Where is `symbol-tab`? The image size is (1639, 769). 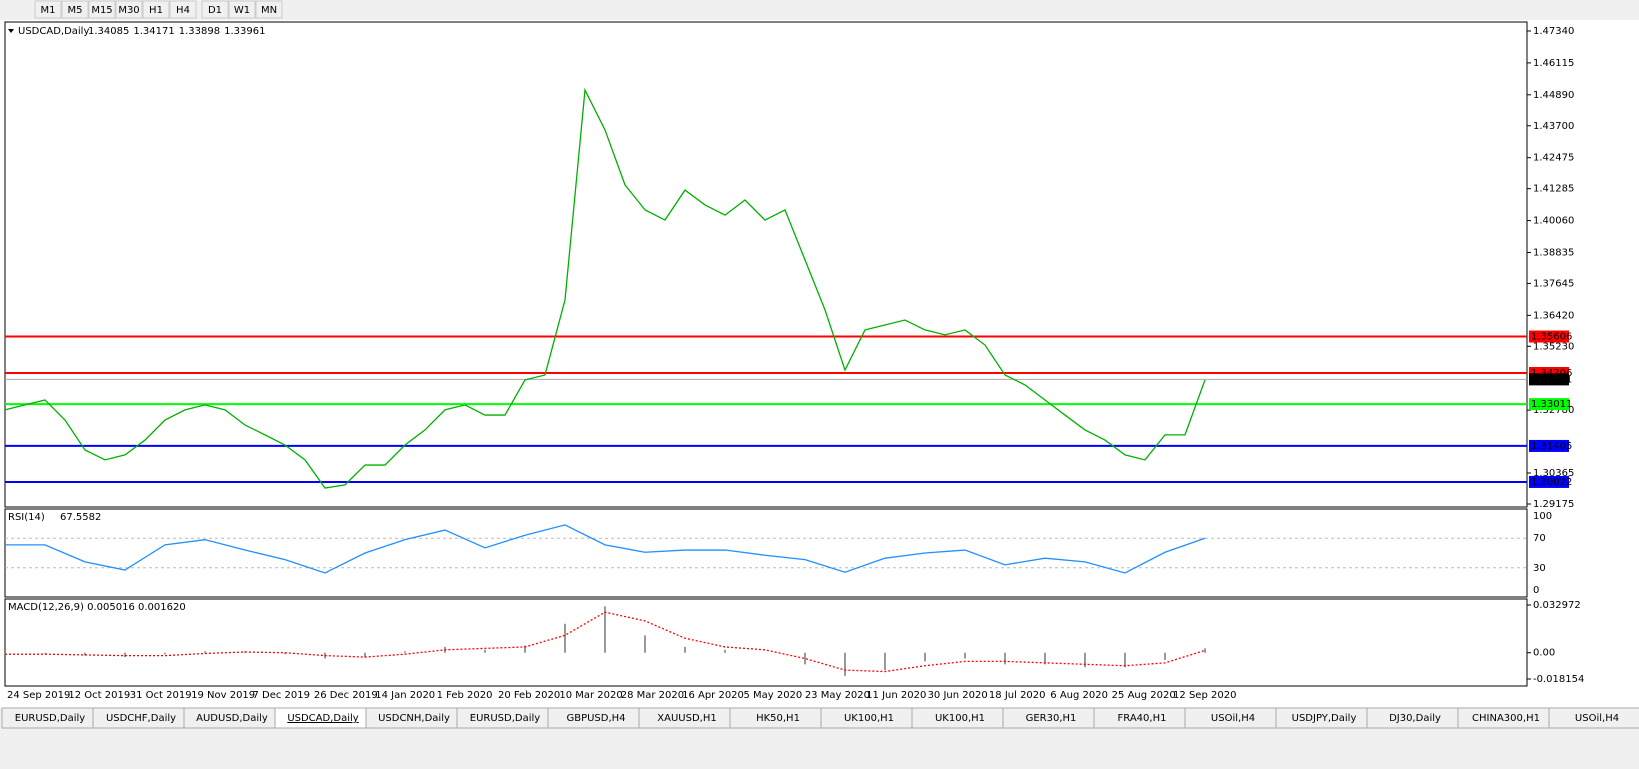 symbol-tab is located at coordinates (1593, 718).